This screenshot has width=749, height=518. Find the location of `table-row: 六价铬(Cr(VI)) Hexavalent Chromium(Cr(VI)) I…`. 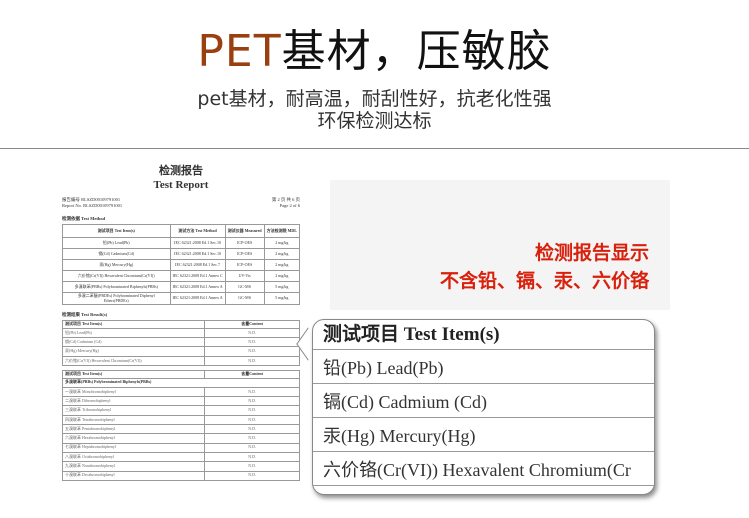

table-row: 六价铬(Cr(VI)) Hexavalent Chromium(Cr(VI)) I… is located at coordinates (181, 276).